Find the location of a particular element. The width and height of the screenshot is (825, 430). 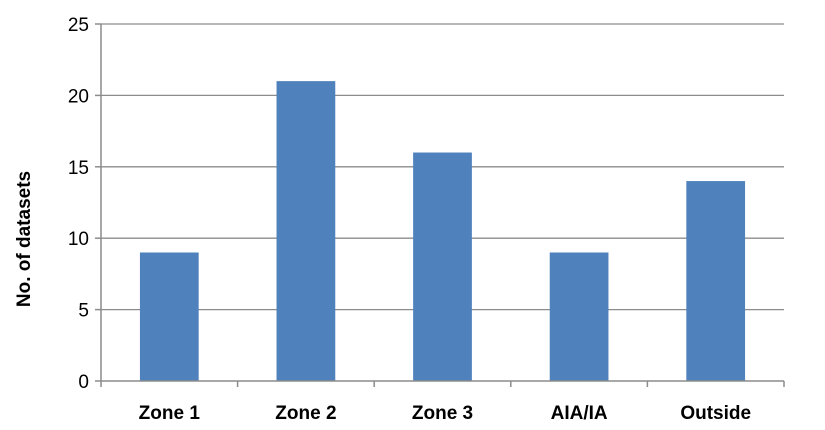

y-tick-label: 25 is located at coordinates (78, 25).